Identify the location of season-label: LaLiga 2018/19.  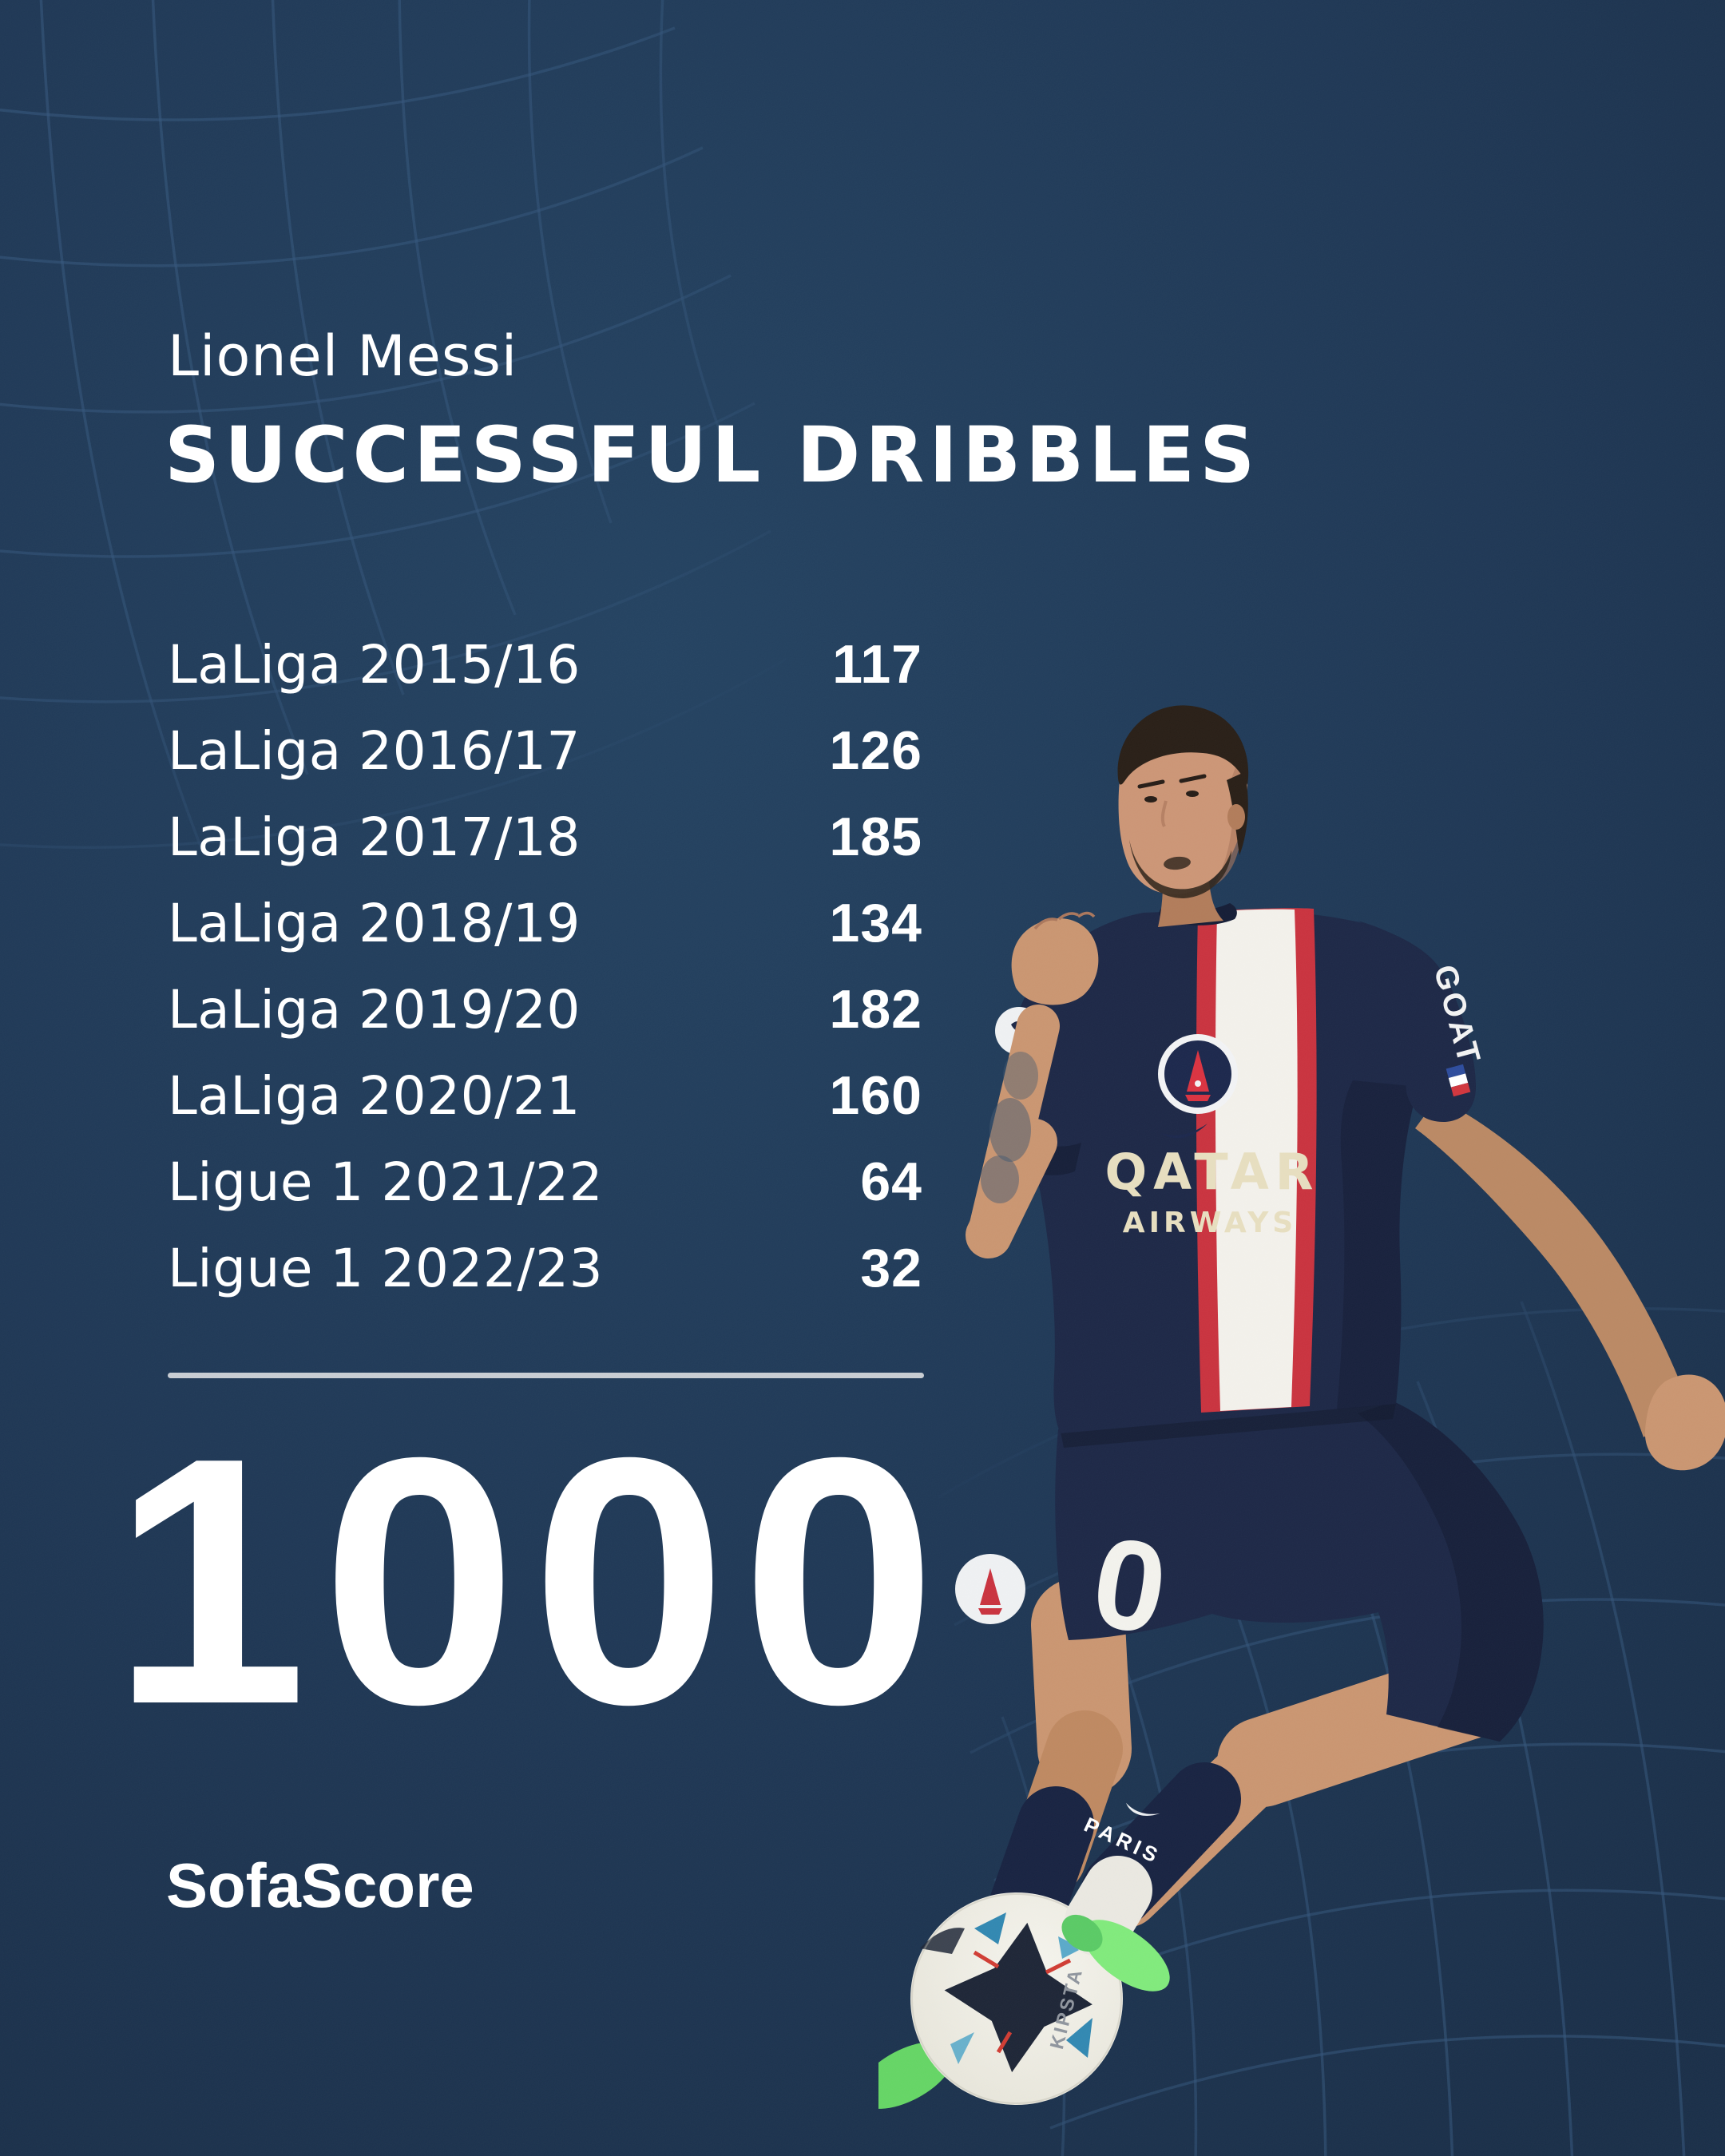
(375, 923).